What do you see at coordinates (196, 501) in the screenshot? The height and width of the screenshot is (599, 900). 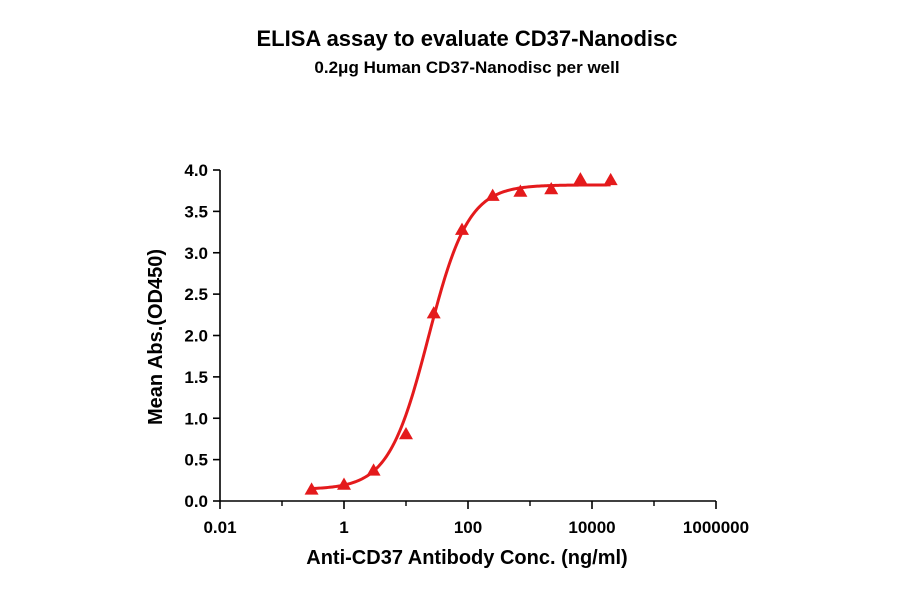 I see `y-tick-label: 0.0` at bounding box center [196, 501].